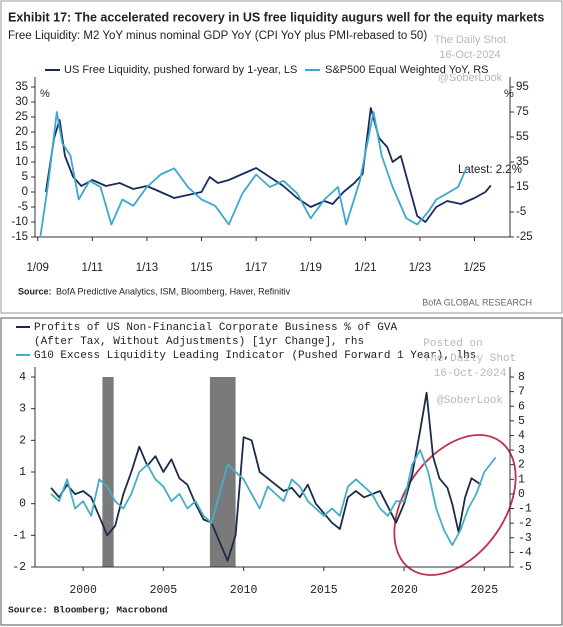 This screenshot has width=563, height=627. I want to click on y-tick-label: -10, so click(19, 222).